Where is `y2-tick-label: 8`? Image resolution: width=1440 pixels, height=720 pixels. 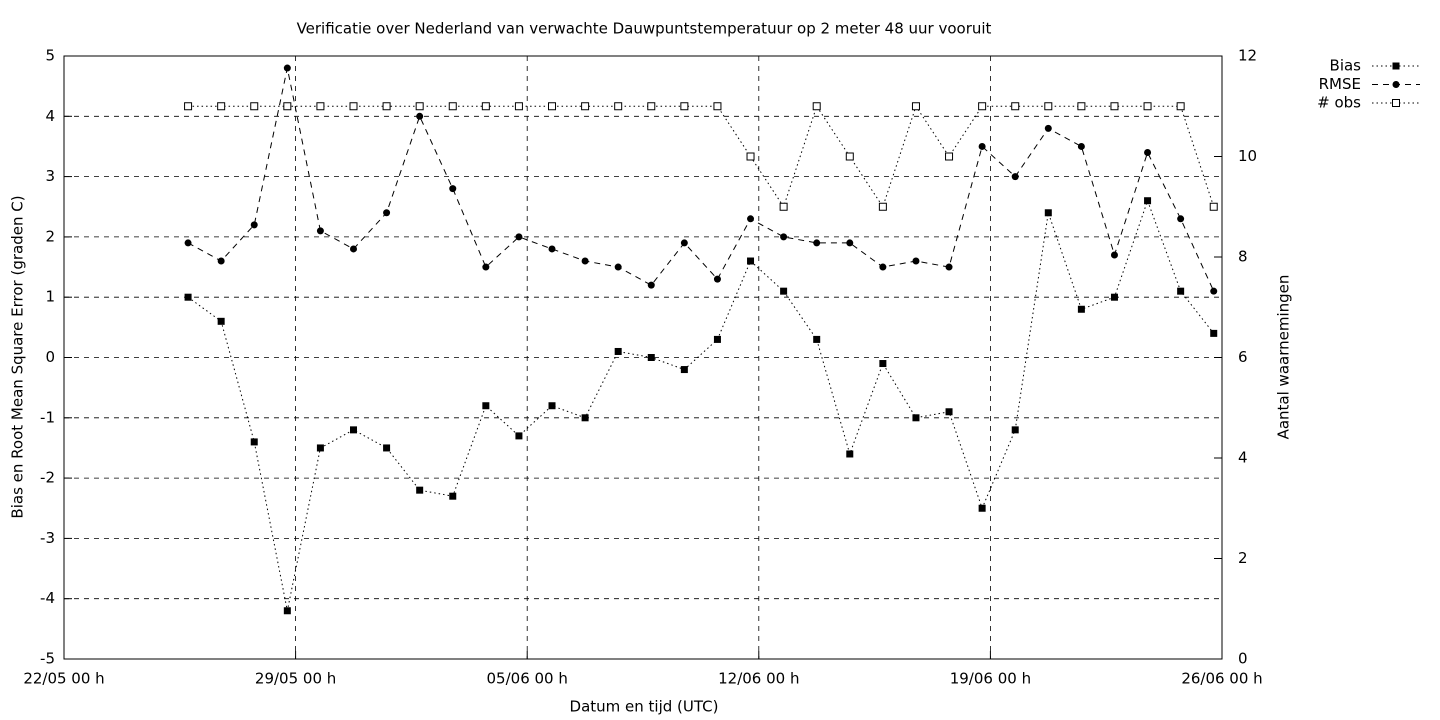
y2-tick-label: 8 is located at coordinates (1243, 257).